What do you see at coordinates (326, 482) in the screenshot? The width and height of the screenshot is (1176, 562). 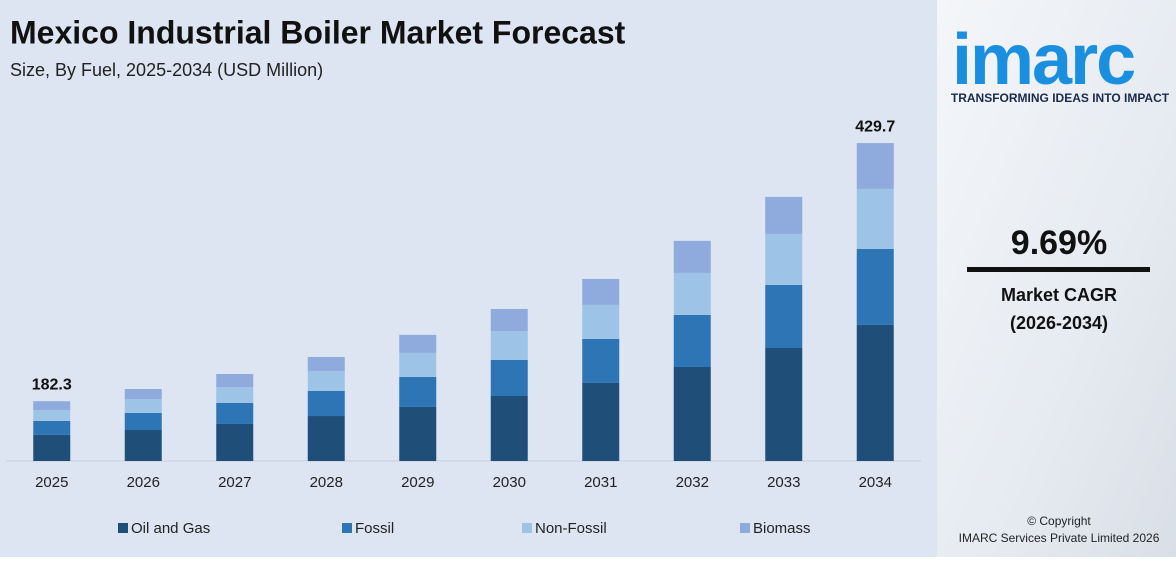 I see `x-tick-label: 2028` at bounding box center [326, 482].